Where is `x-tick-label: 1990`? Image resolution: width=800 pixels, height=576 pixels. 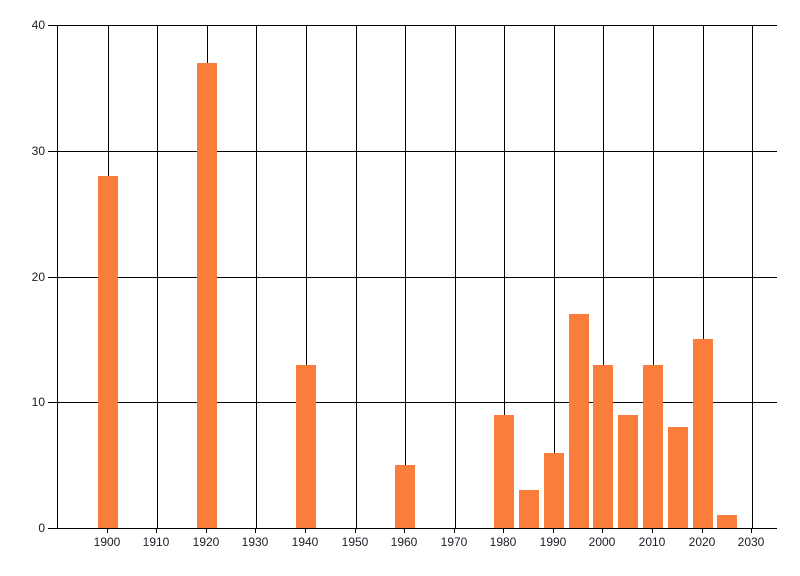
x-tick-label: 1990 is located at coordinates (553, 542).